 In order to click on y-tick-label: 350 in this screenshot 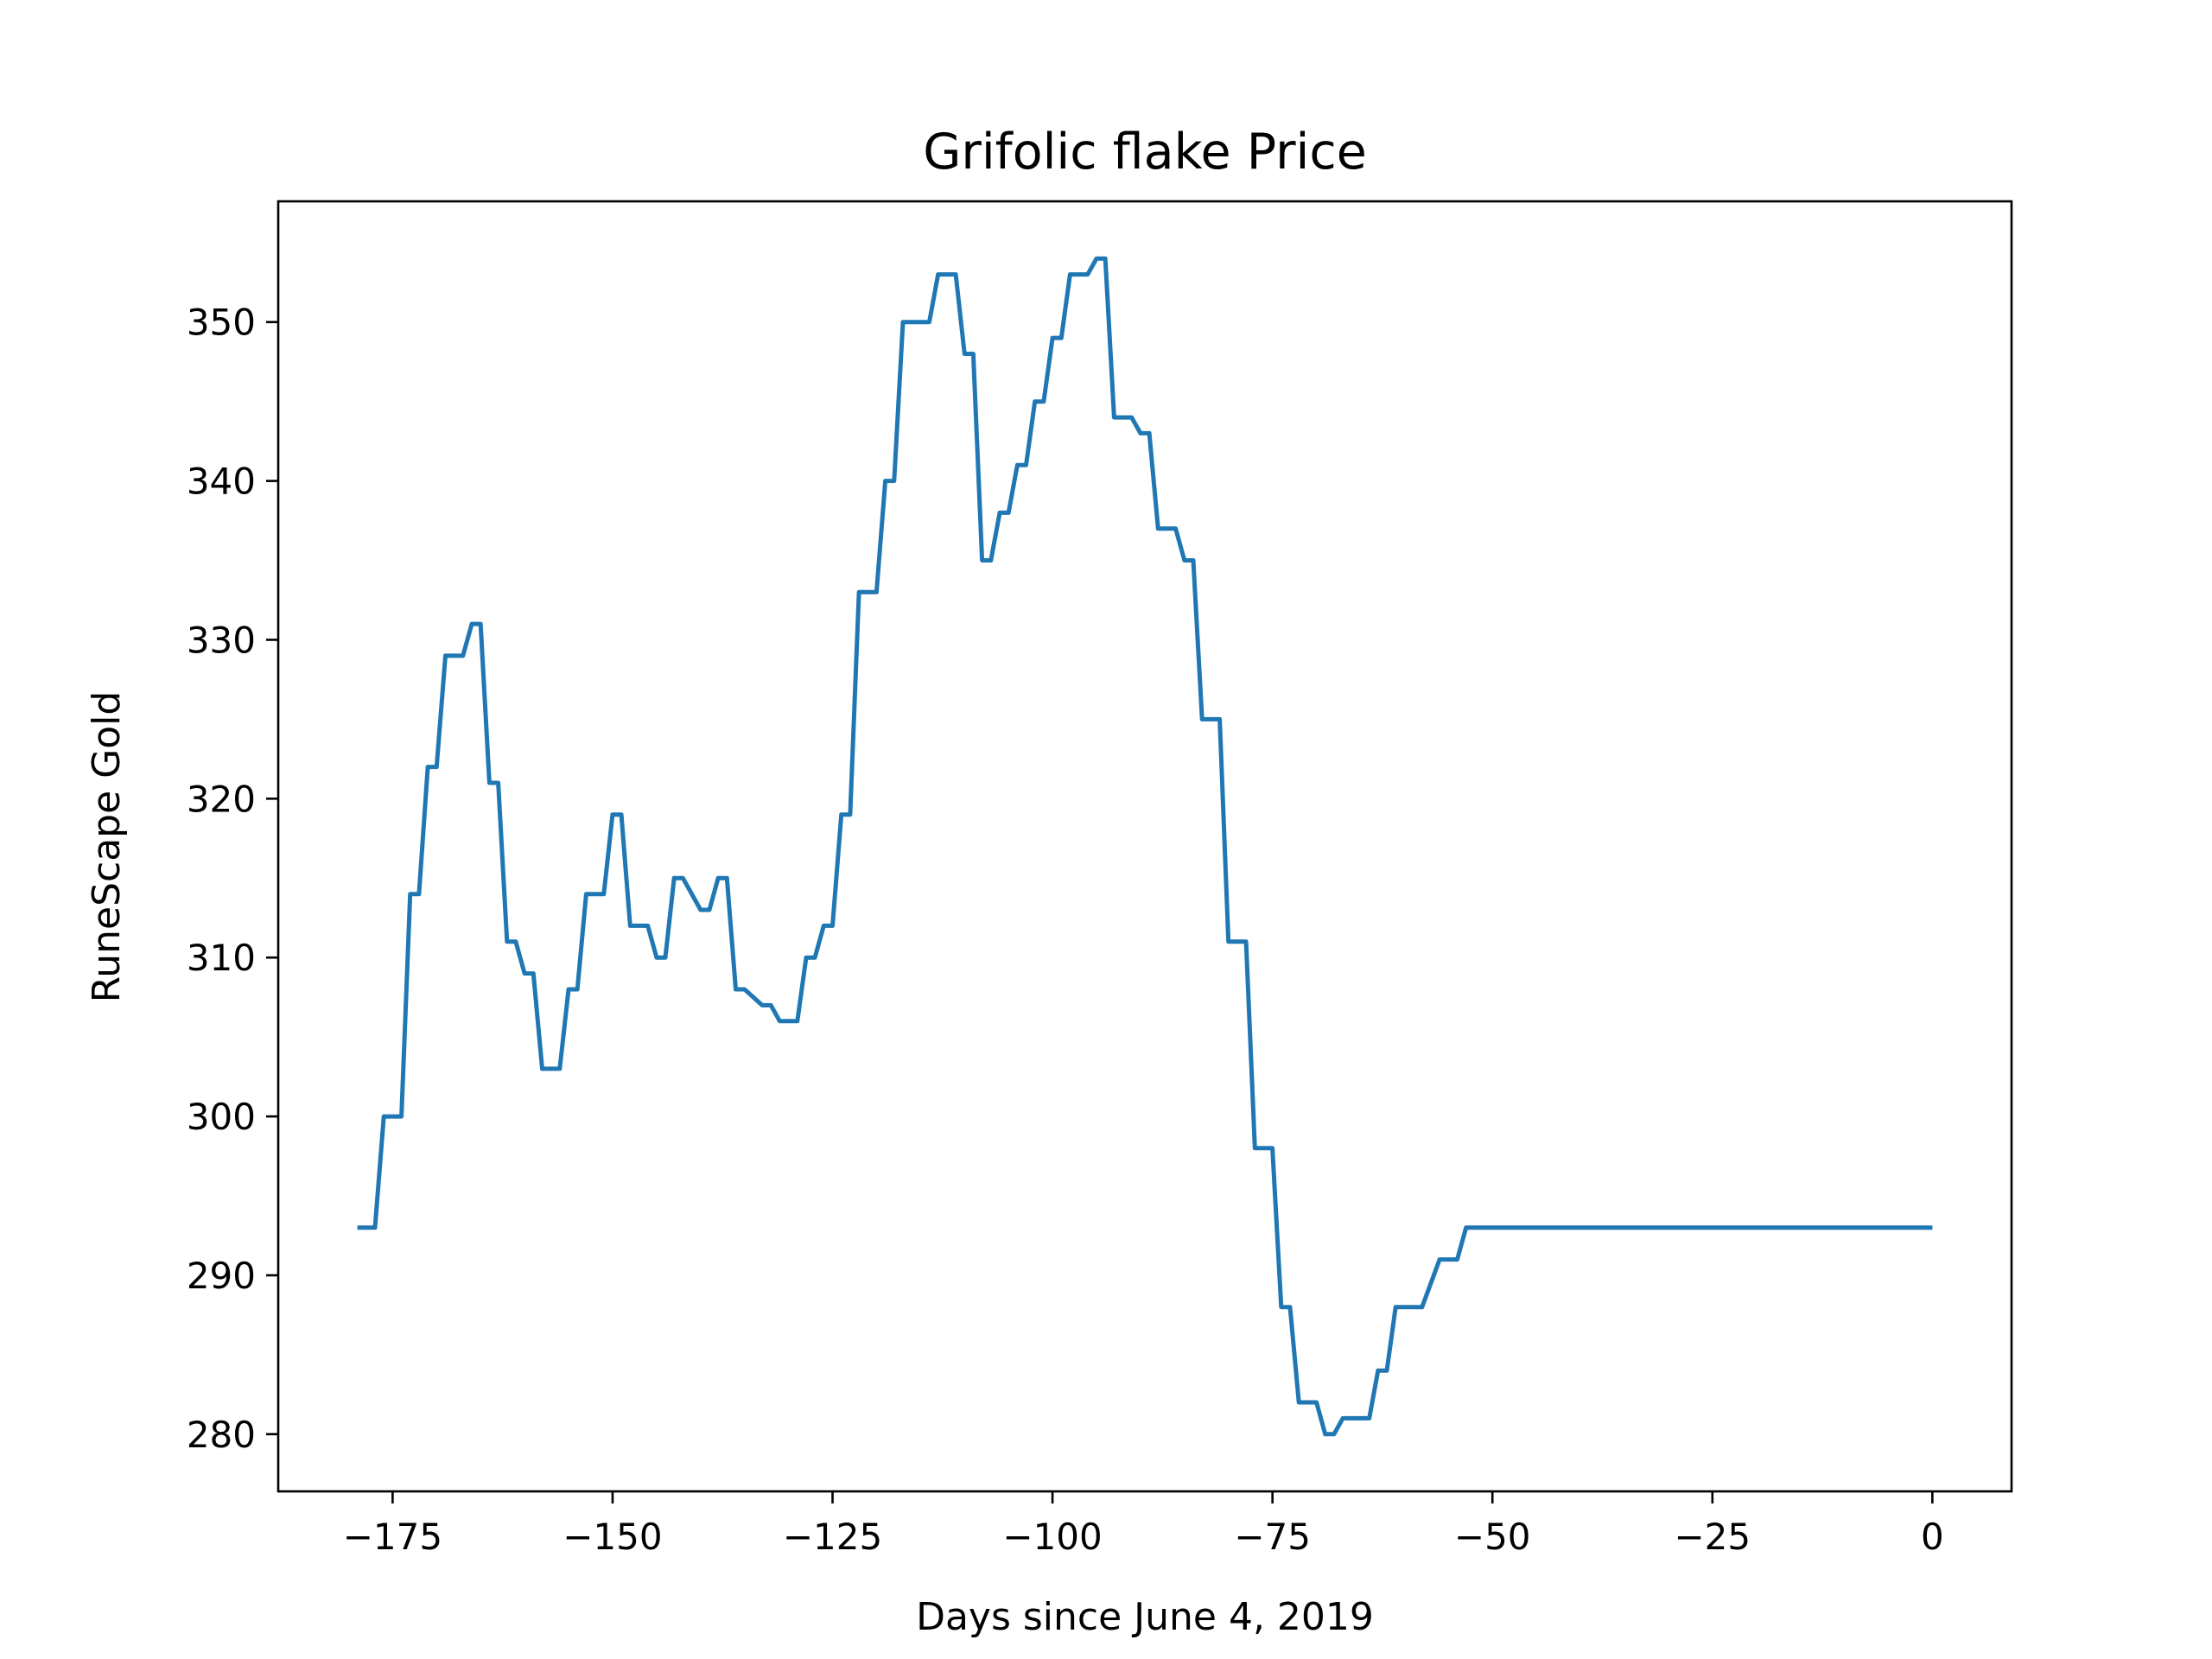, I will do `click(221, 323)`.